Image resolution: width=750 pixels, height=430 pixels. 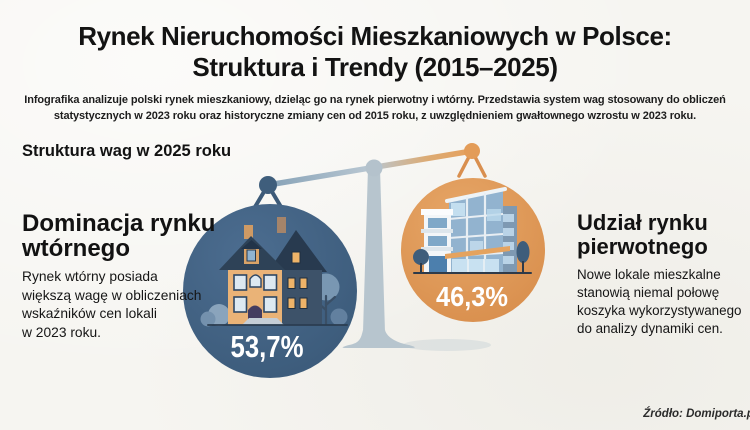 What do you see at coordinates (447, 345) in the screenshot?
I see `stand-shadow` at bounding box center [447, 345].